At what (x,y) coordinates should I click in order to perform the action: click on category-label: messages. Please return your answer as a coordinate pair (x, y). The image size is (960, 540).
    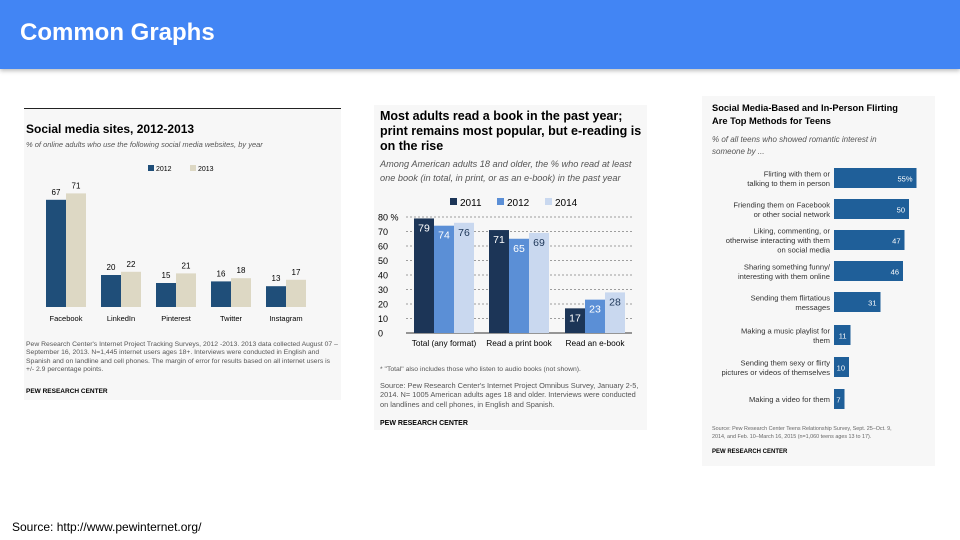
    Looking at the image, I should click on (812, 307).